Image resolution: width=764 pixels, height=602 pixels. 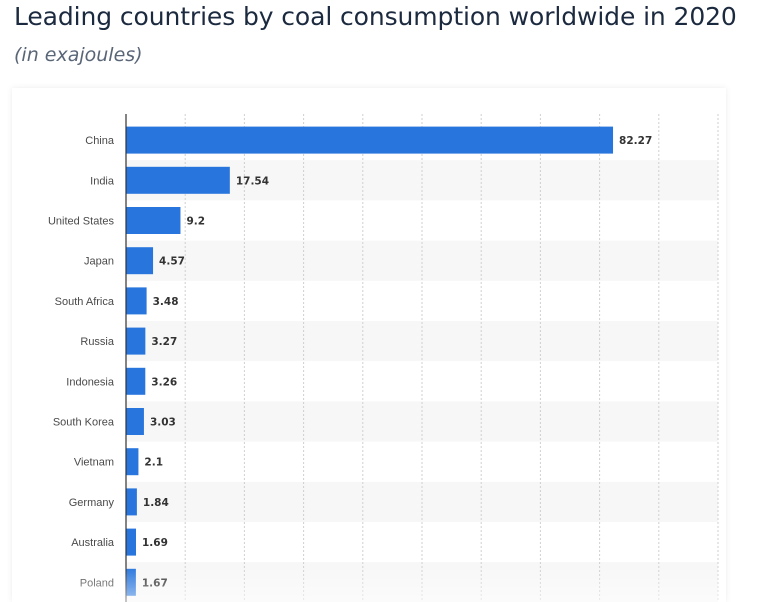 What do you see at coordinates (78, 55) in the screenshot?
I see `page-subtitle: (in exajoules)` at bounding box center [78, 55].